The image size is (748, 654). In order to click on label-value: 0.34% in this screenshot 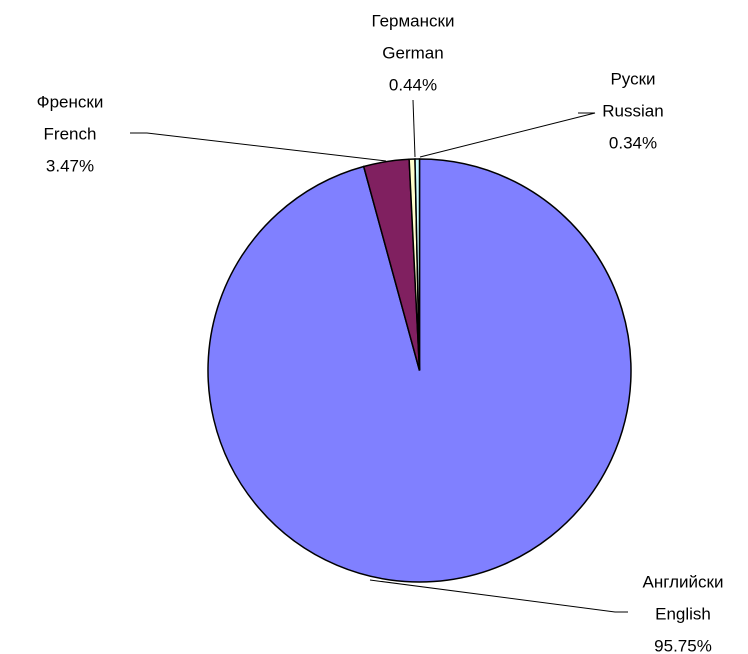, I will do `click(633, 142)`.